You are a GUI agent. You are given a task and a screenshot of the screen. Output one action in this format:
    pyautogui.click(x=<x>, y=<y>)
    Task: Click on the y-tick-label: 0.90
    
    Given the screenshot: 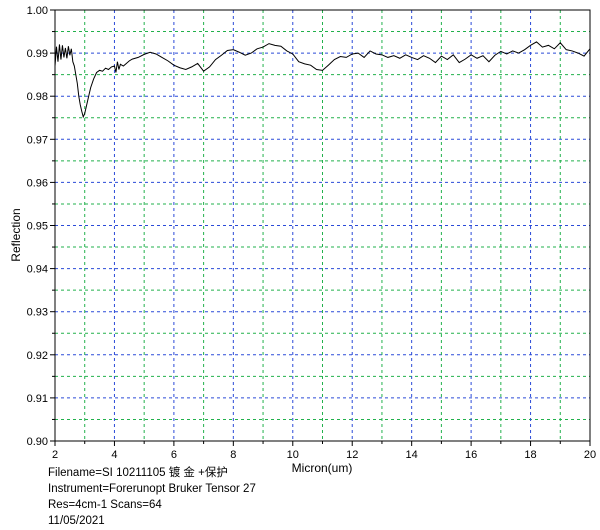 What is the action you would take?
    pyautogui.click(x=37, y=442)
    